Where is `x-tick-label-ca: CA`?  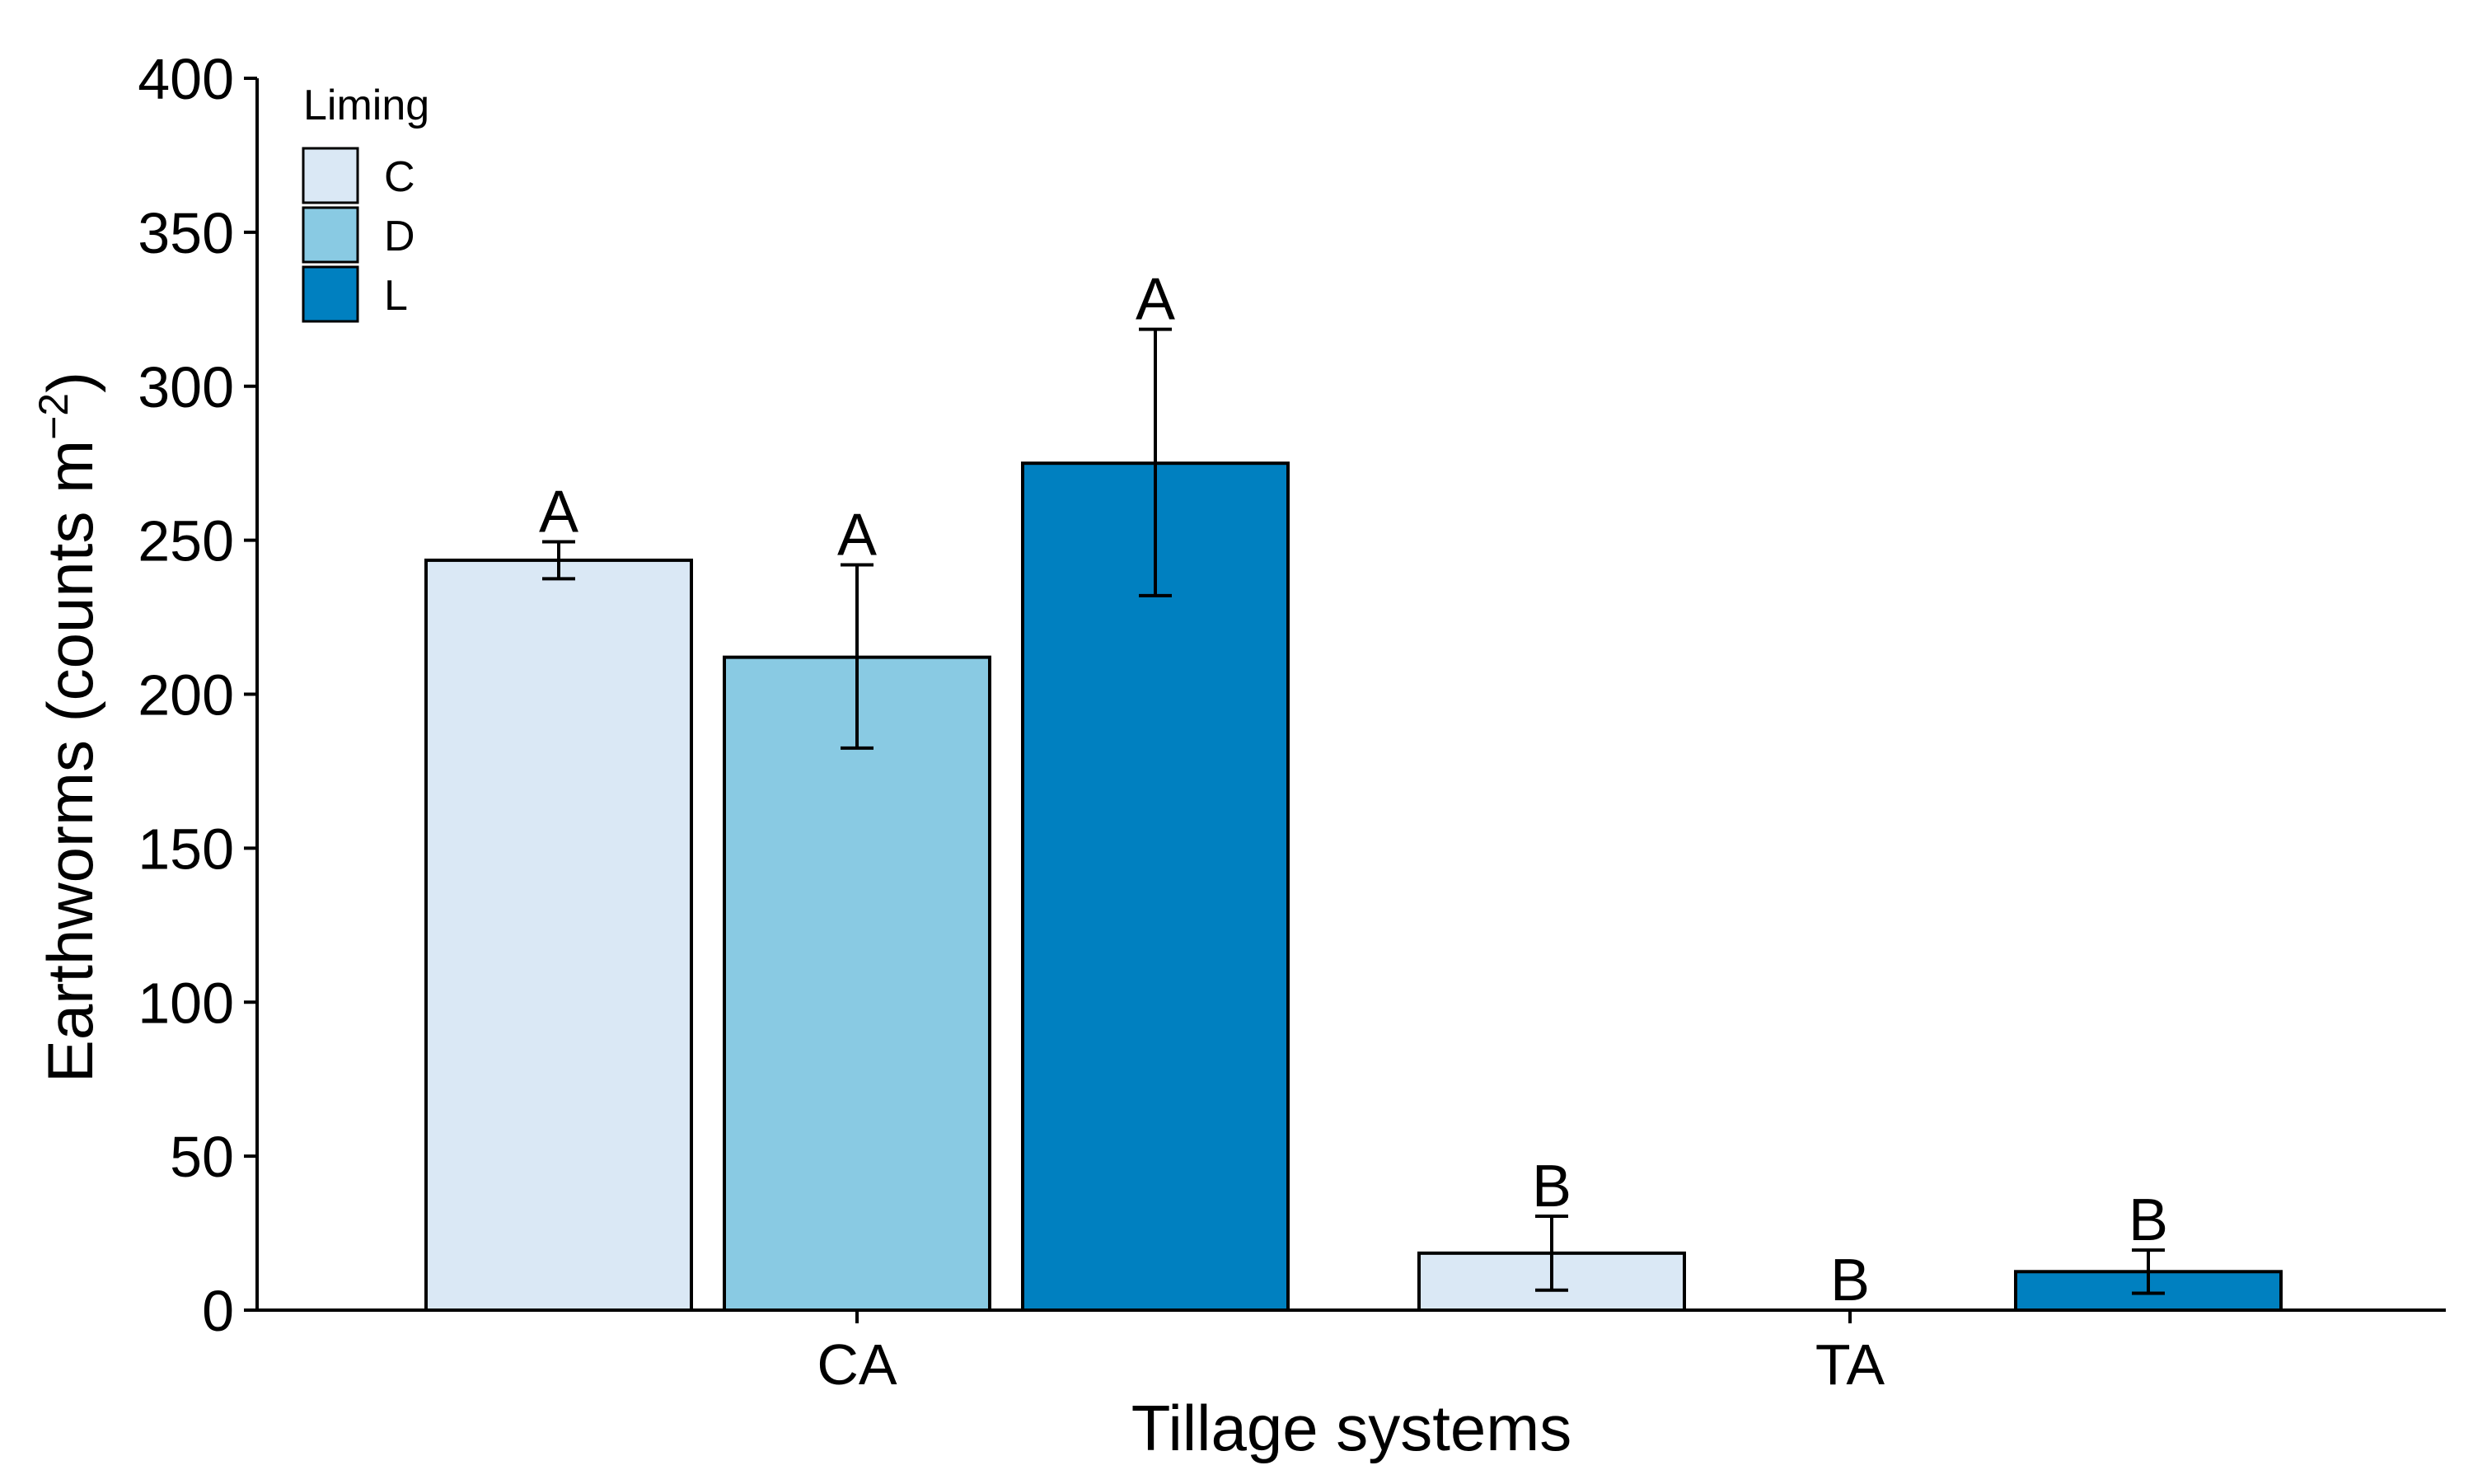
x-tick-label-ca: CA is located at coordinates (857, 1365).